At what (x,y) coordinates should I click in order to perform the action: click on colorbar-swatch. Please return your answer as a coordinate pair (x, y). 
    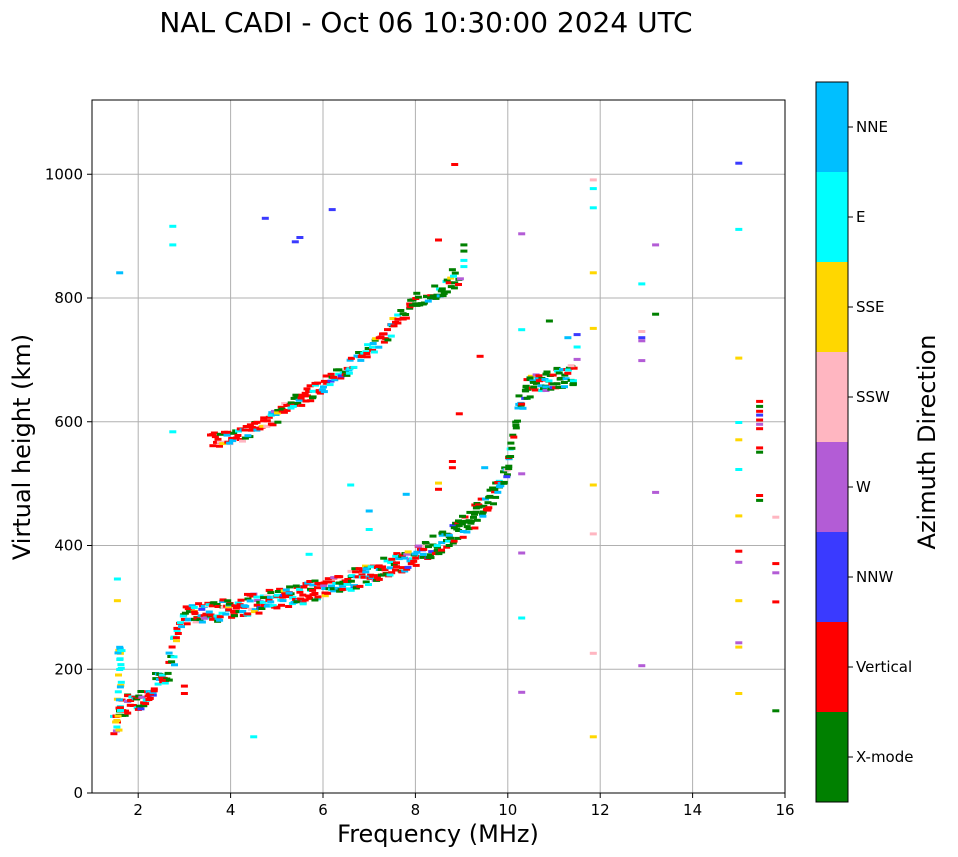
    Looking at the image, I should click on (832, 307).